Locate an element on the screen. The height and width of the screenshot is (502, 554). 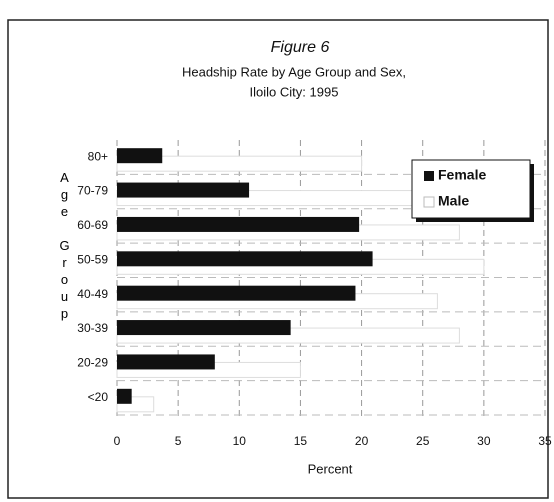
x-tick-label: 5 is located at coordinates (178, 441).